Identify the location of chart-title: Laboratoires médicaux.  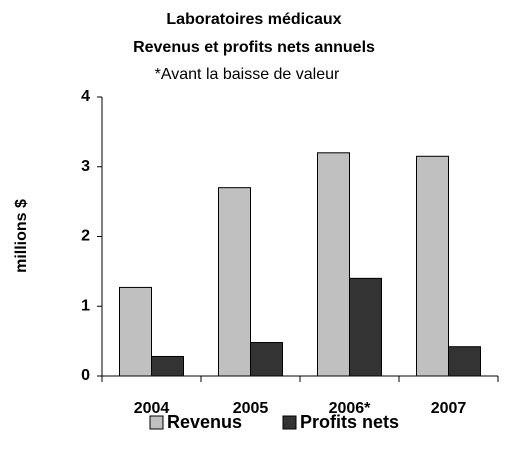
(253, 19).